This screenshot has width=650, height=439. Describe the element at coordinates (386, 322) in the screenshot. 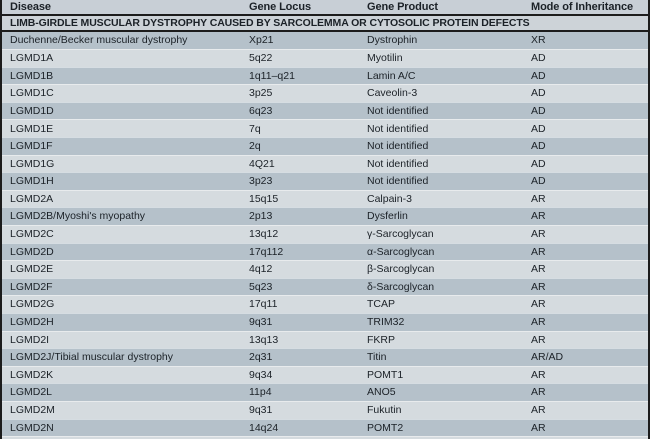

I see `gene-product-cell: TRIM32` at that location.